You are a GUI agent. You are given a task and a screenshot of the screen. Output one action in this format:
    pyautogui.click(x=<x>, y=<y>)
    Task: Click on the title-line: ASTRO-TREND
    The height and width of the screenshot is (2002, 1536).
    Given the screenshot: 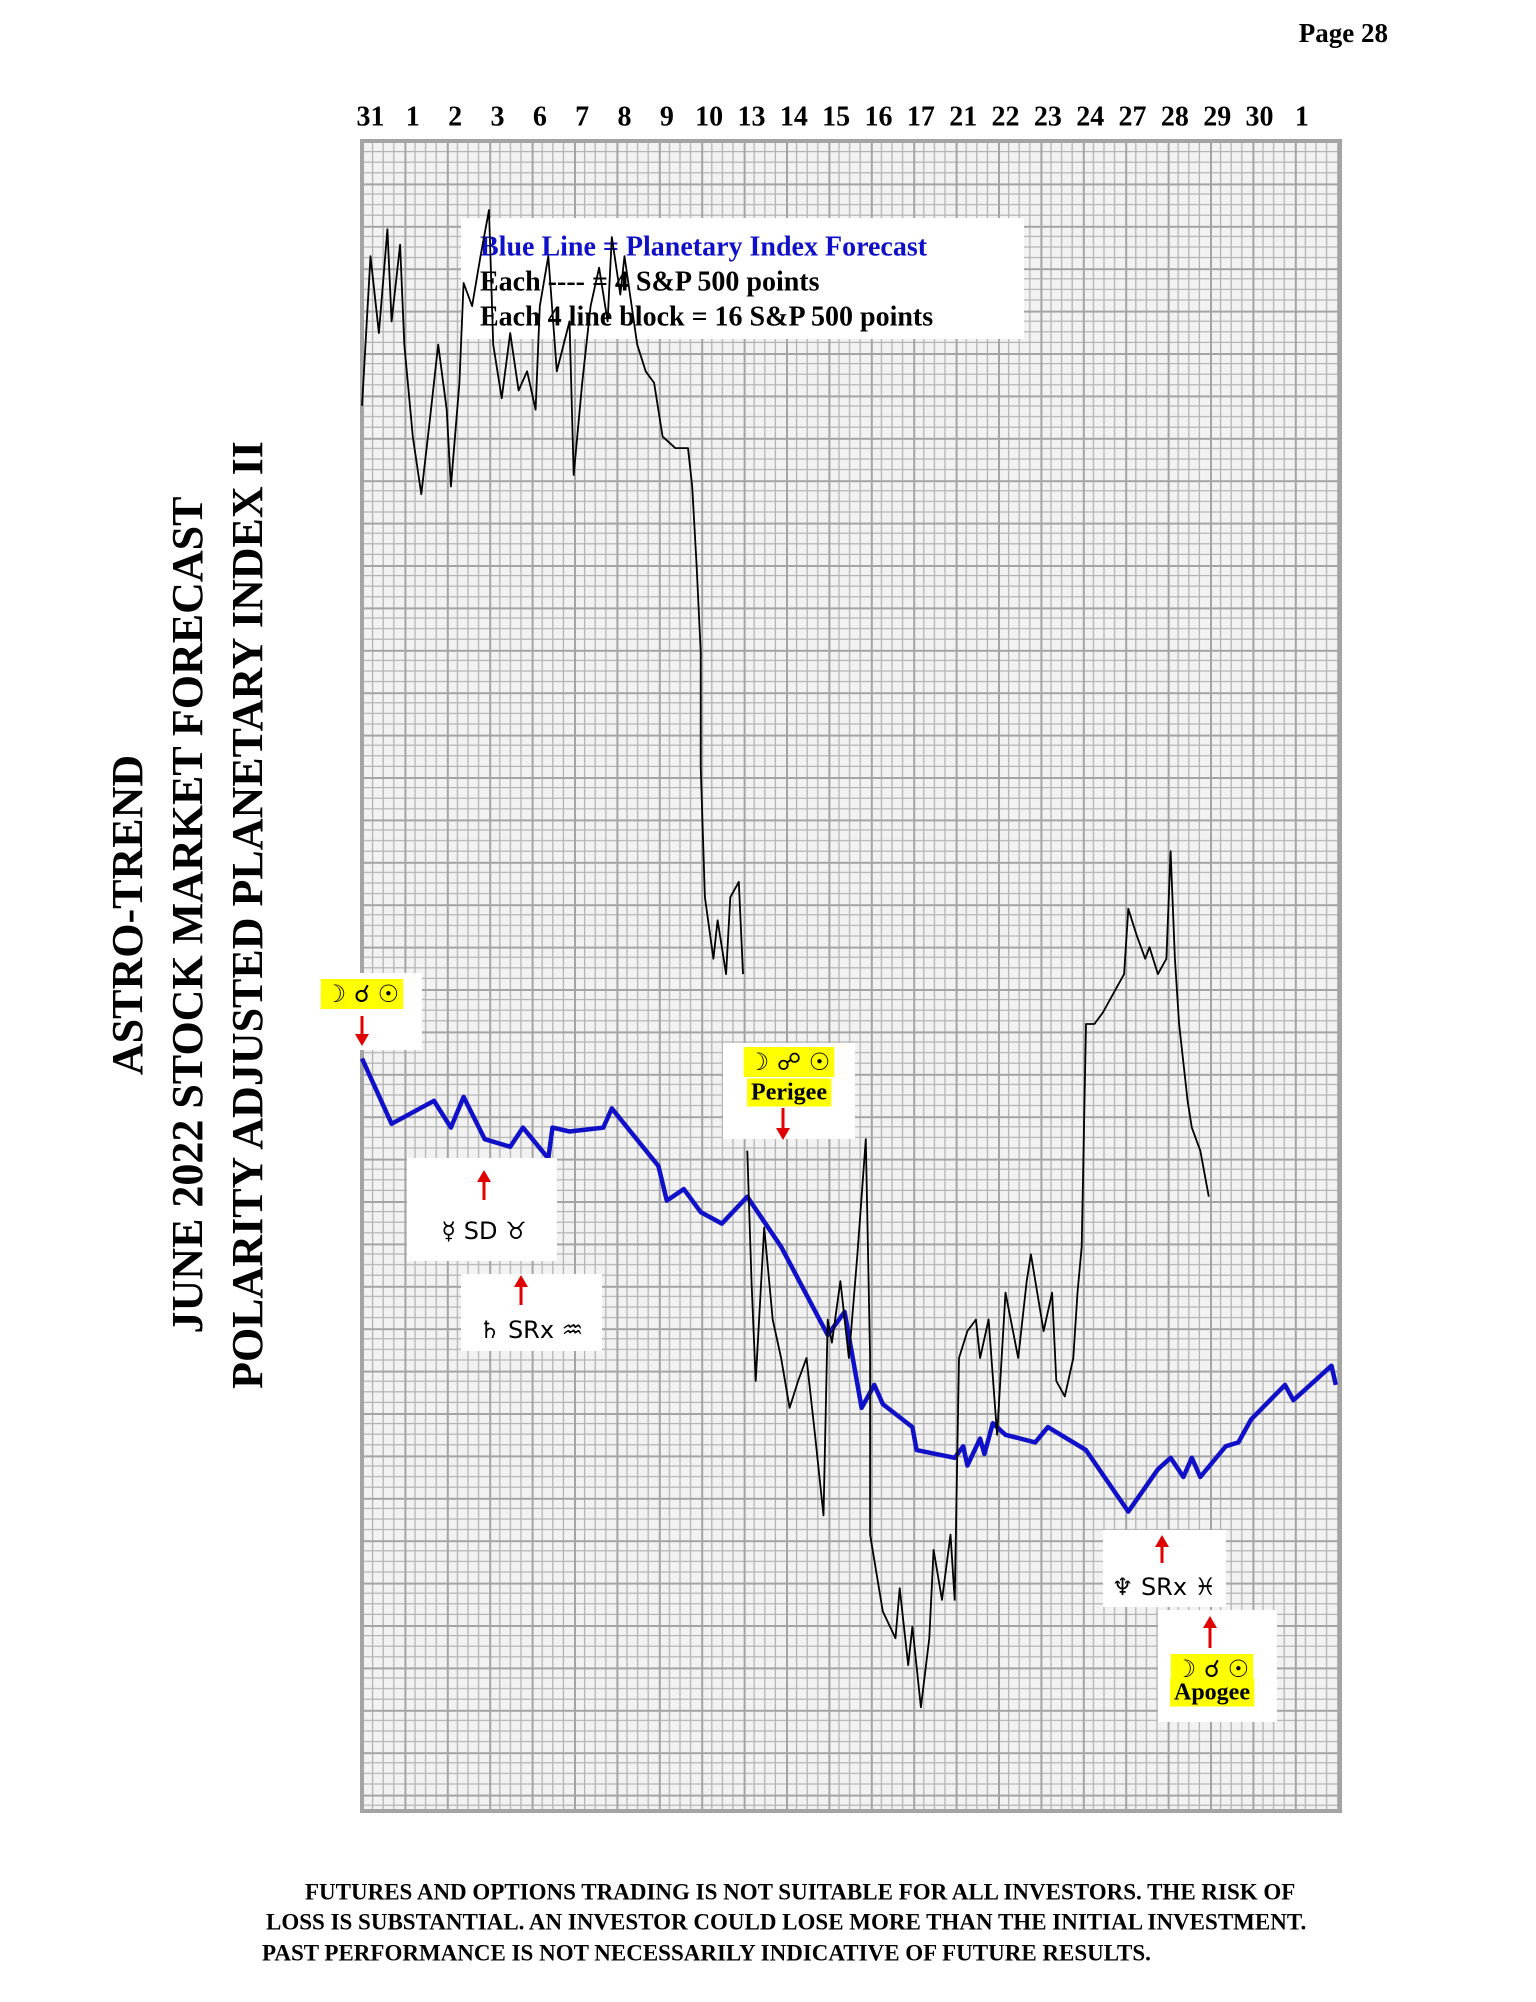 What is the action you would take?
    pyautogui.click(x=127, y=915)
    